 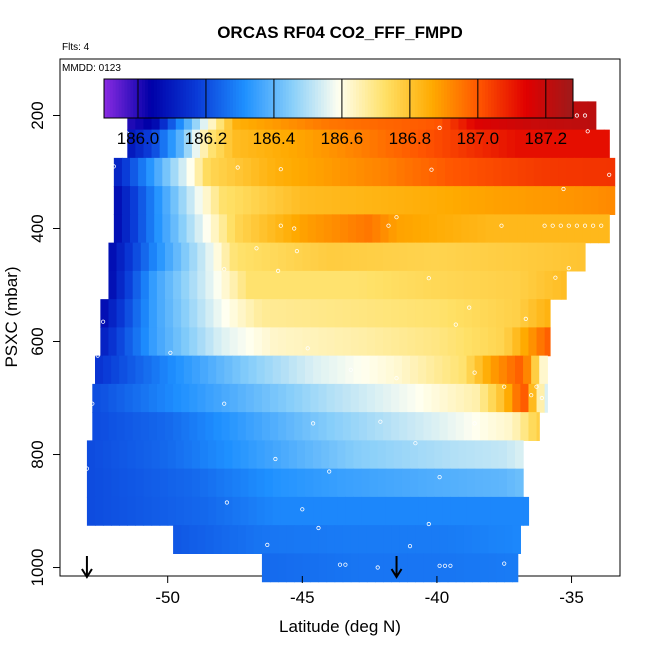 I want to click on y-tick-label: 400, so click(x=37, y=228).